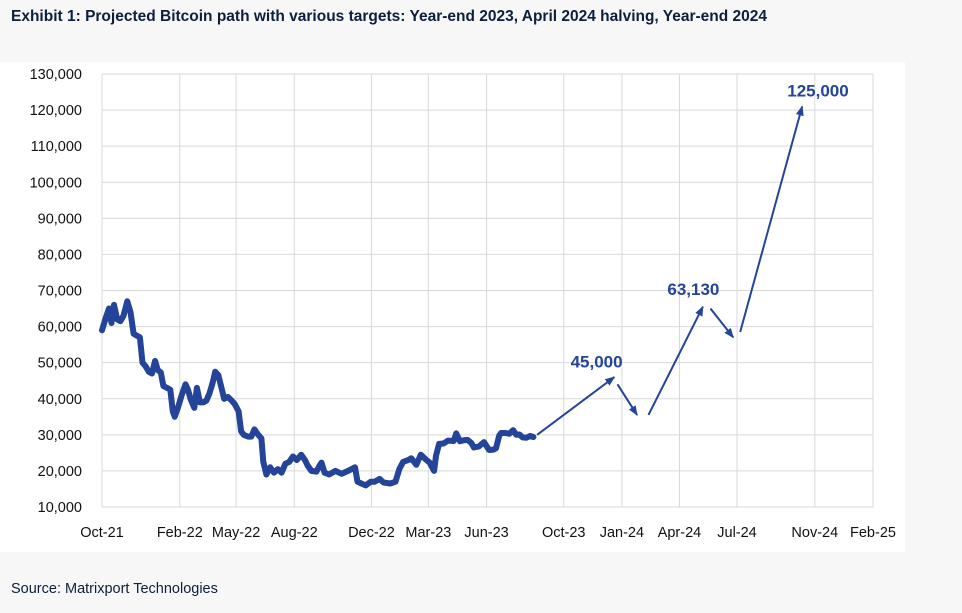 This screenshot has height=613, width=962. What do you see at coordinates (60, 472) in the screenshot?
I see `y-tick-label: 20,000` at bounding box center [60, 472].